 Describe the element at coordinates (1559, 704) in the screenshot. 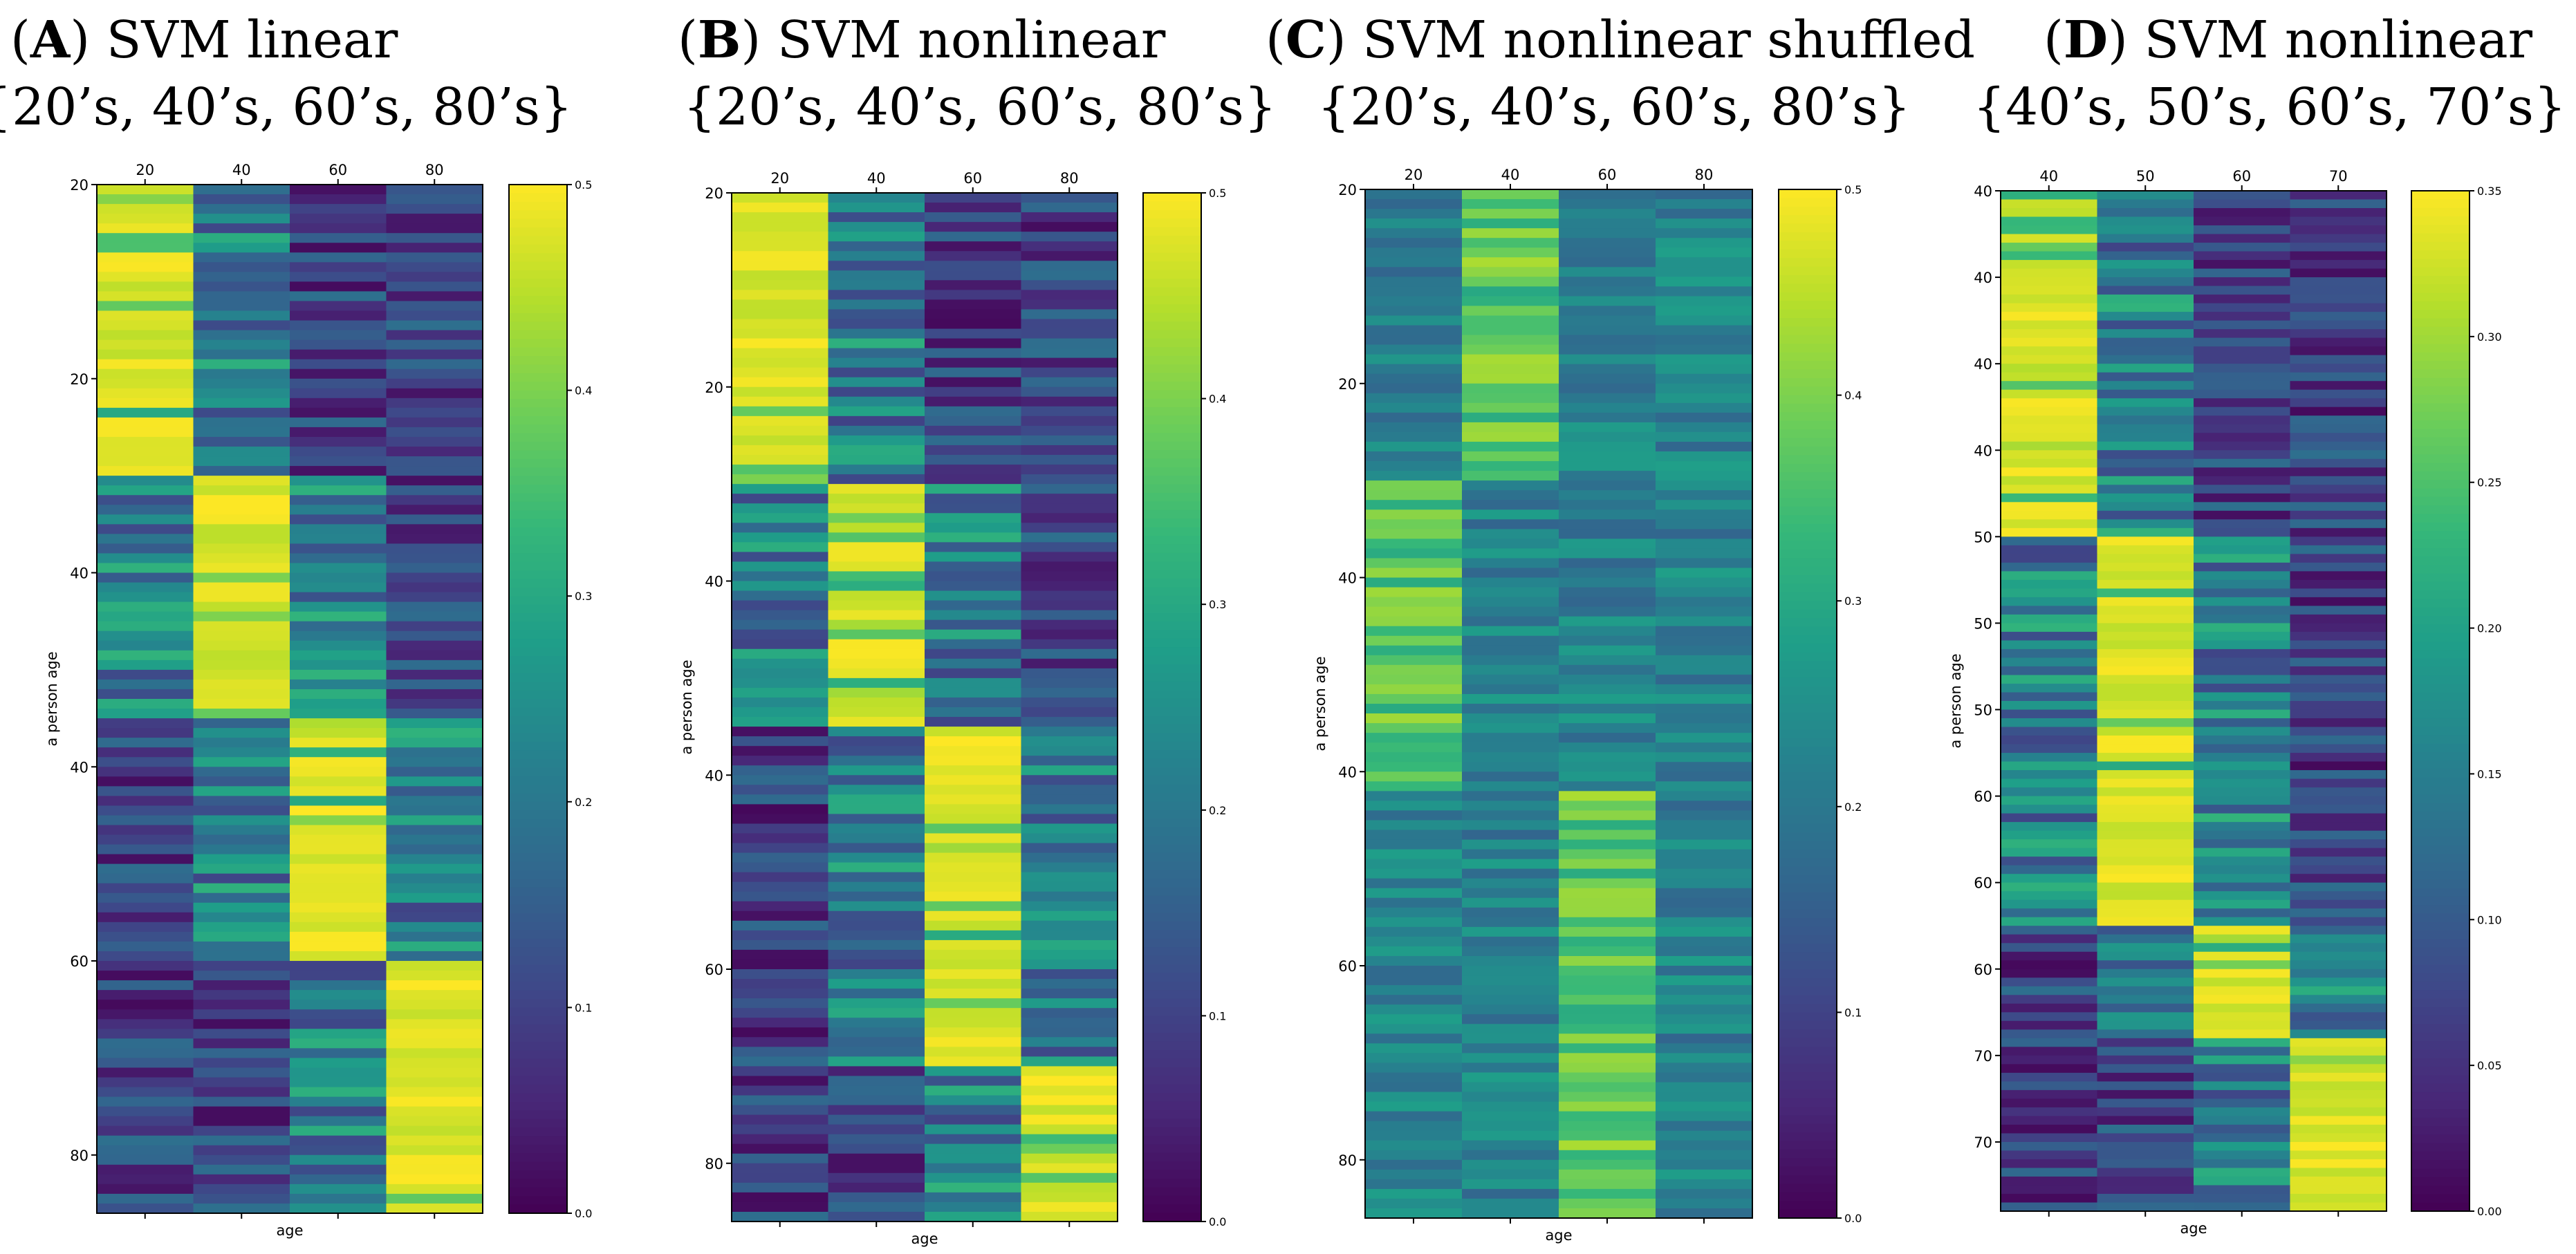

I see `panel-c-frame` at that location.